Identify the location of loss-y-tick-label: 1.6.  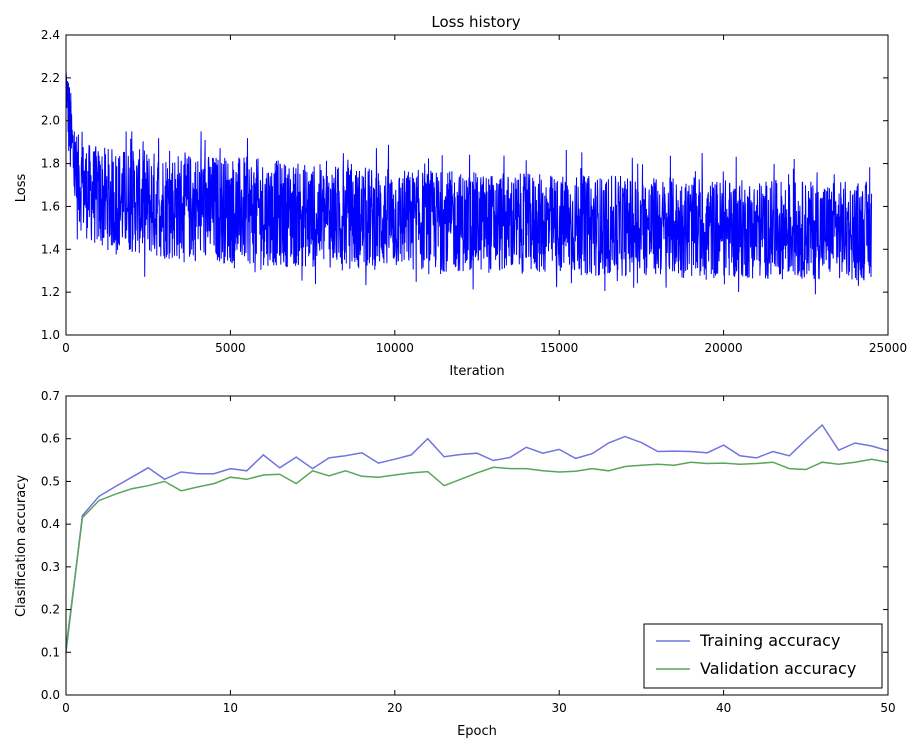
(50, 206).